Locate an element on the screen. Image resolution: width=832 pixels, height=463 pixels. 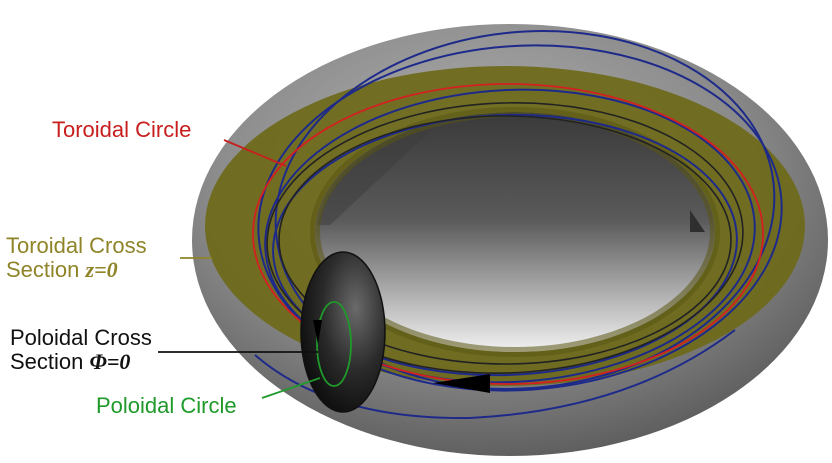
poloidal-cross-section-var: Φ=0 is located at coordinates (110, 361).